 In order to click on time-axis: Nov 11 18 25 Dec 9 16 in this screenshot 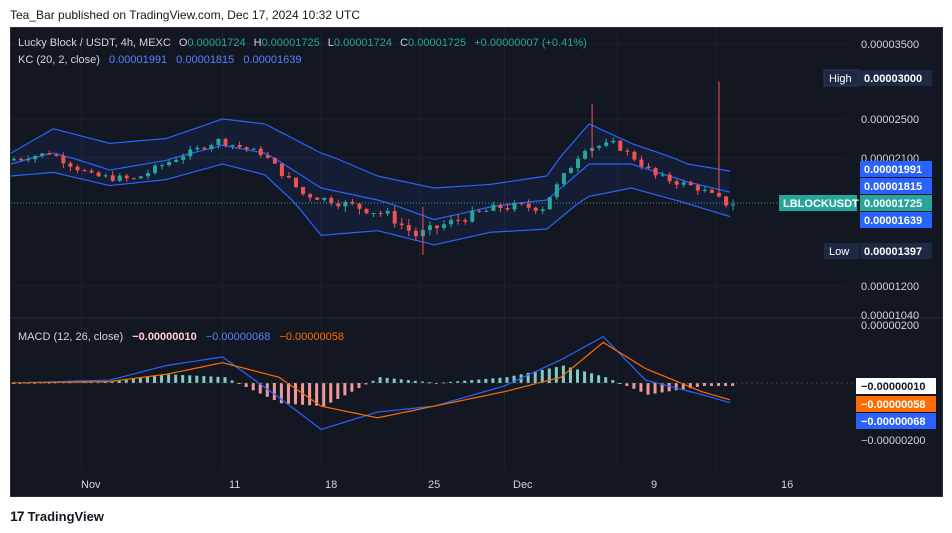, I will do `click(437, 485)`.